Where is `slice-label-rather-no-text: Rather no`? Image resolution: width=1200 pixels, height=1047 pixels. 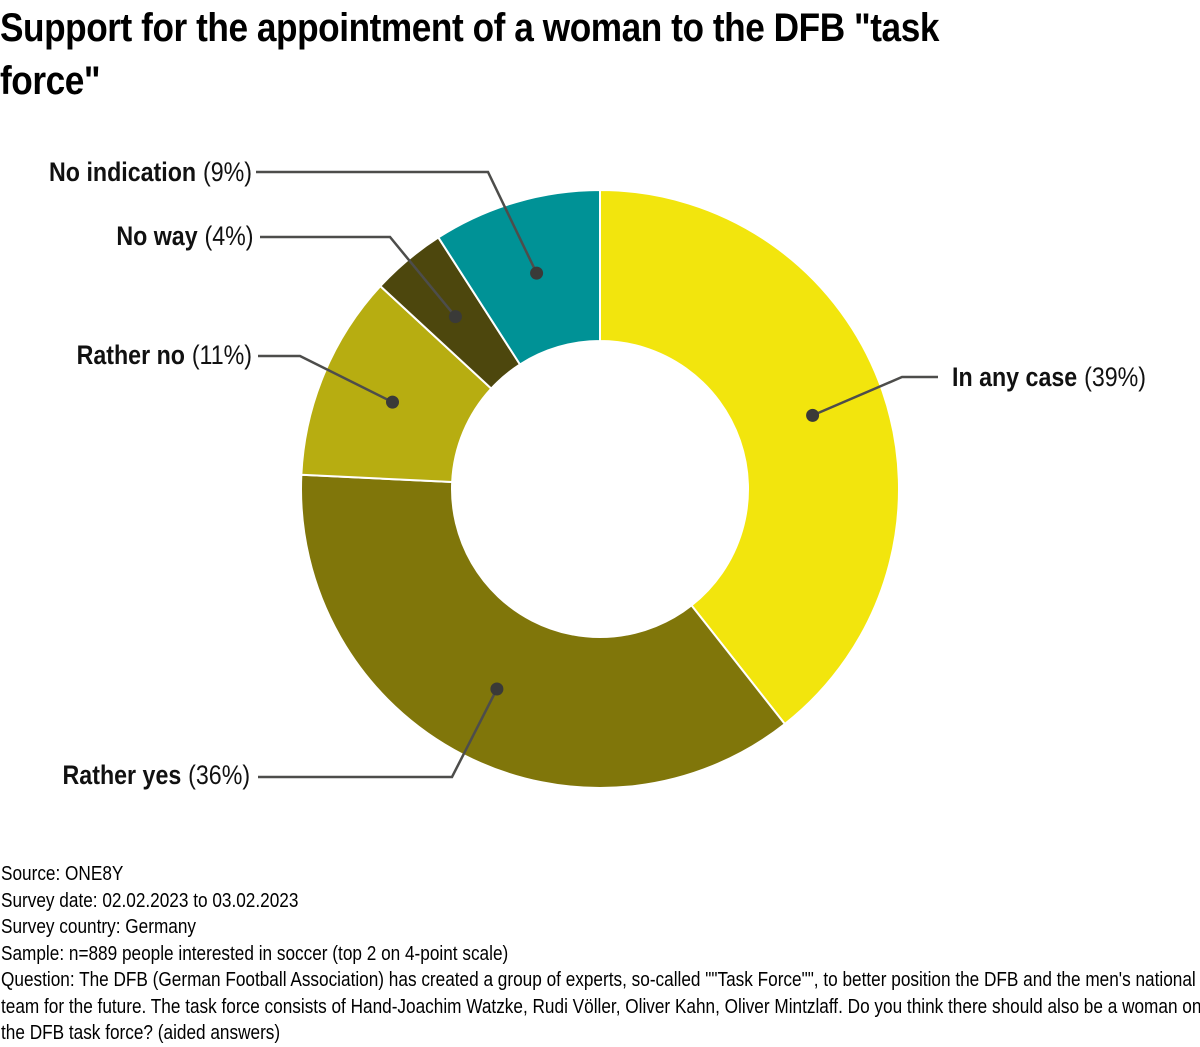
slice-label-rather-no-text: Rather no is located at coordinates (130, 355).